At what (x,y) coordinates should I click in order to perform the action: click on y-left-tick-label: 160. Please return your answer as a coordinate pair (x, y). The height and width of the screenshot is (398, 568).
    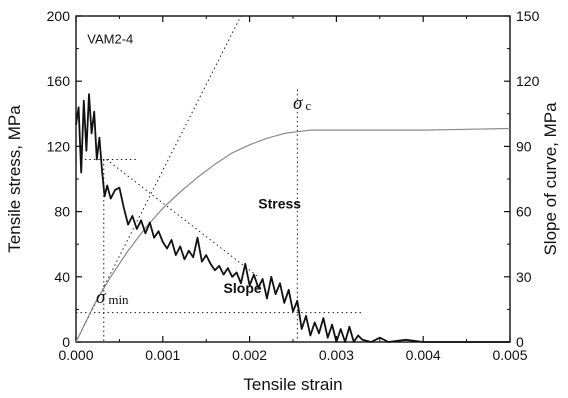
    Looking at the image, I should click on (59, 81).